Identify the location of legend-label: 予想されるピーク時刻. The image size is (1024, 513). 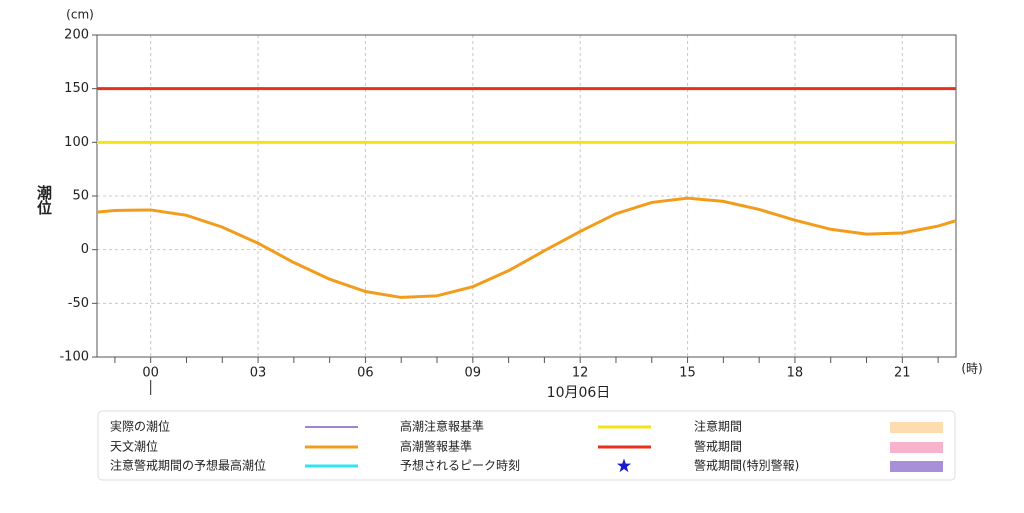
(460, 465).